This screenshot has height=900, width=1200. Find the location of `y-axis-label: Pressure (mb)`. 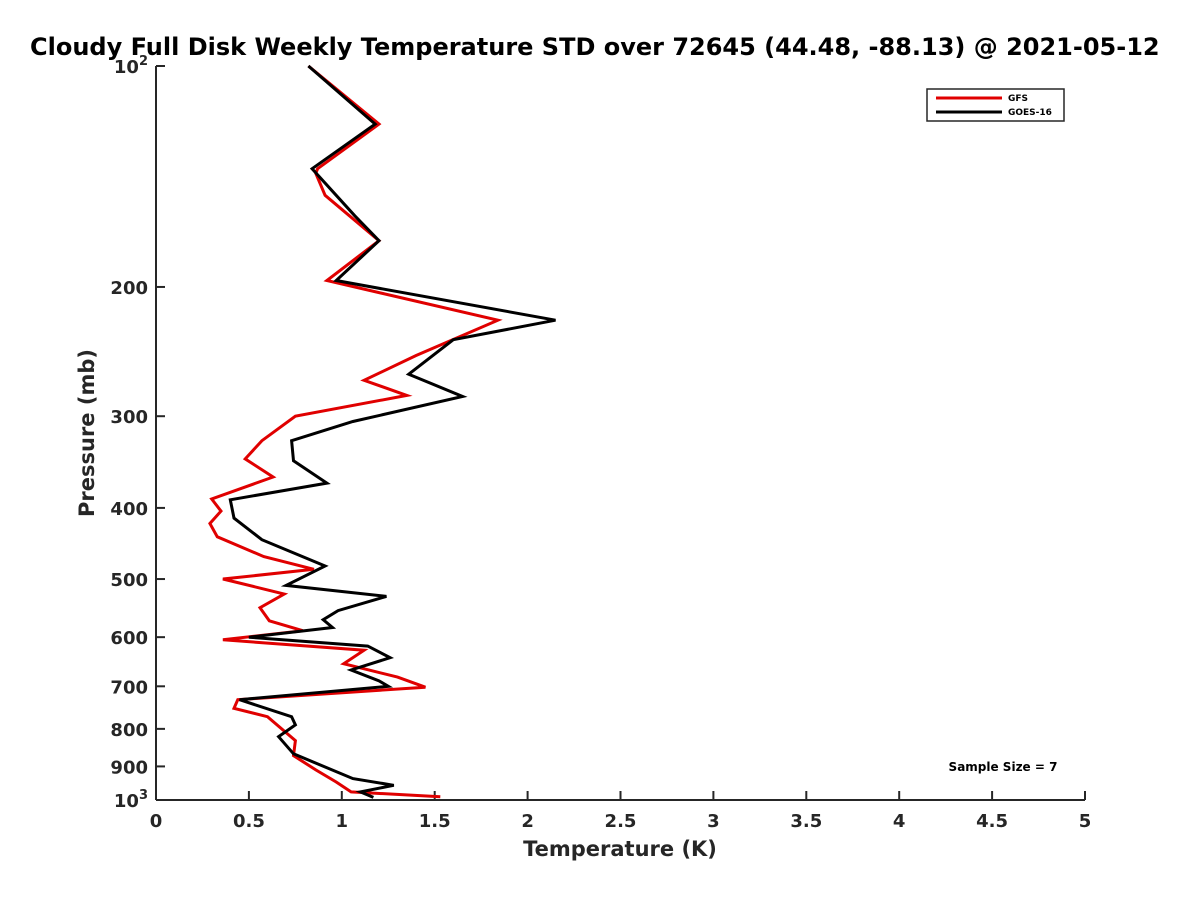

y-axis-label: Pressure (mb) is located at coordinates (87, 433).